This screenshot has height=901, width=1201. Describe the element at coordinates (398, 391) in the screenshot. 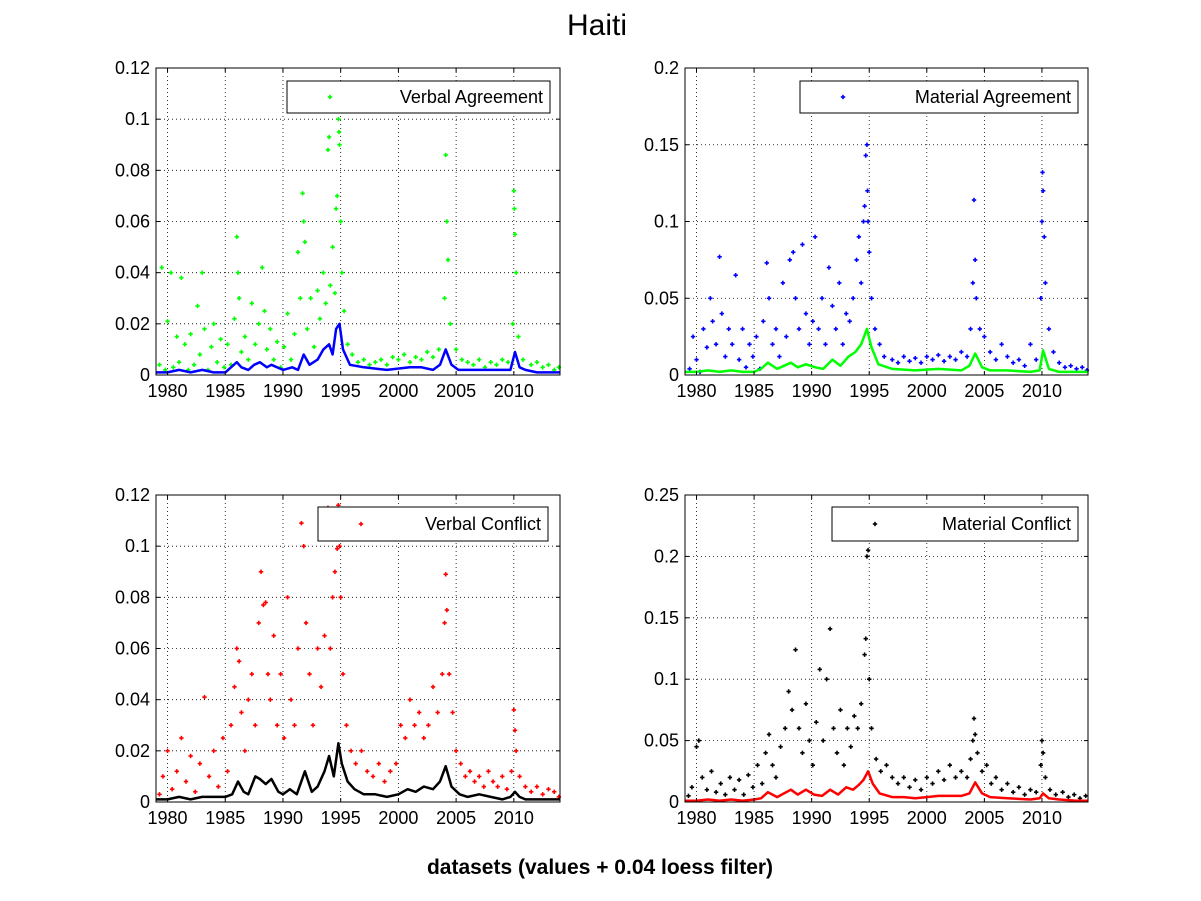

I see `x-tick-label: 2000` at that location.